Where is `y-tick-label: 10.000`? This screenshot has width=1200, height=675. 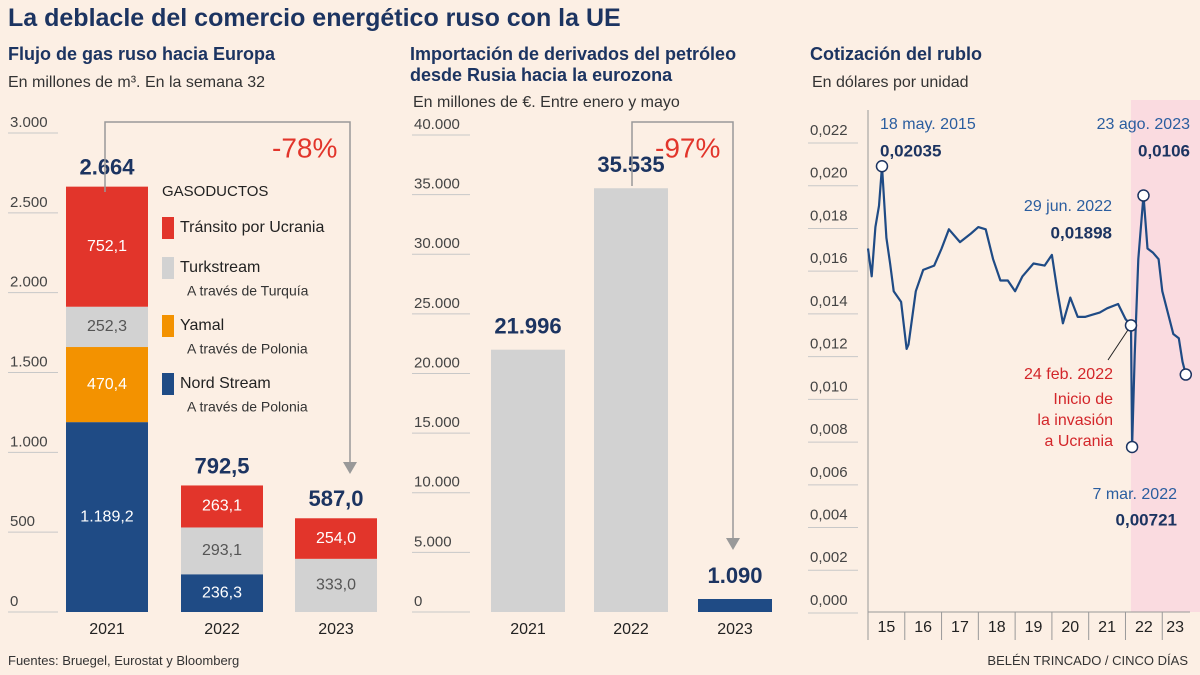
y-tick-label: 10.000 is located at coordinates (437, 482).